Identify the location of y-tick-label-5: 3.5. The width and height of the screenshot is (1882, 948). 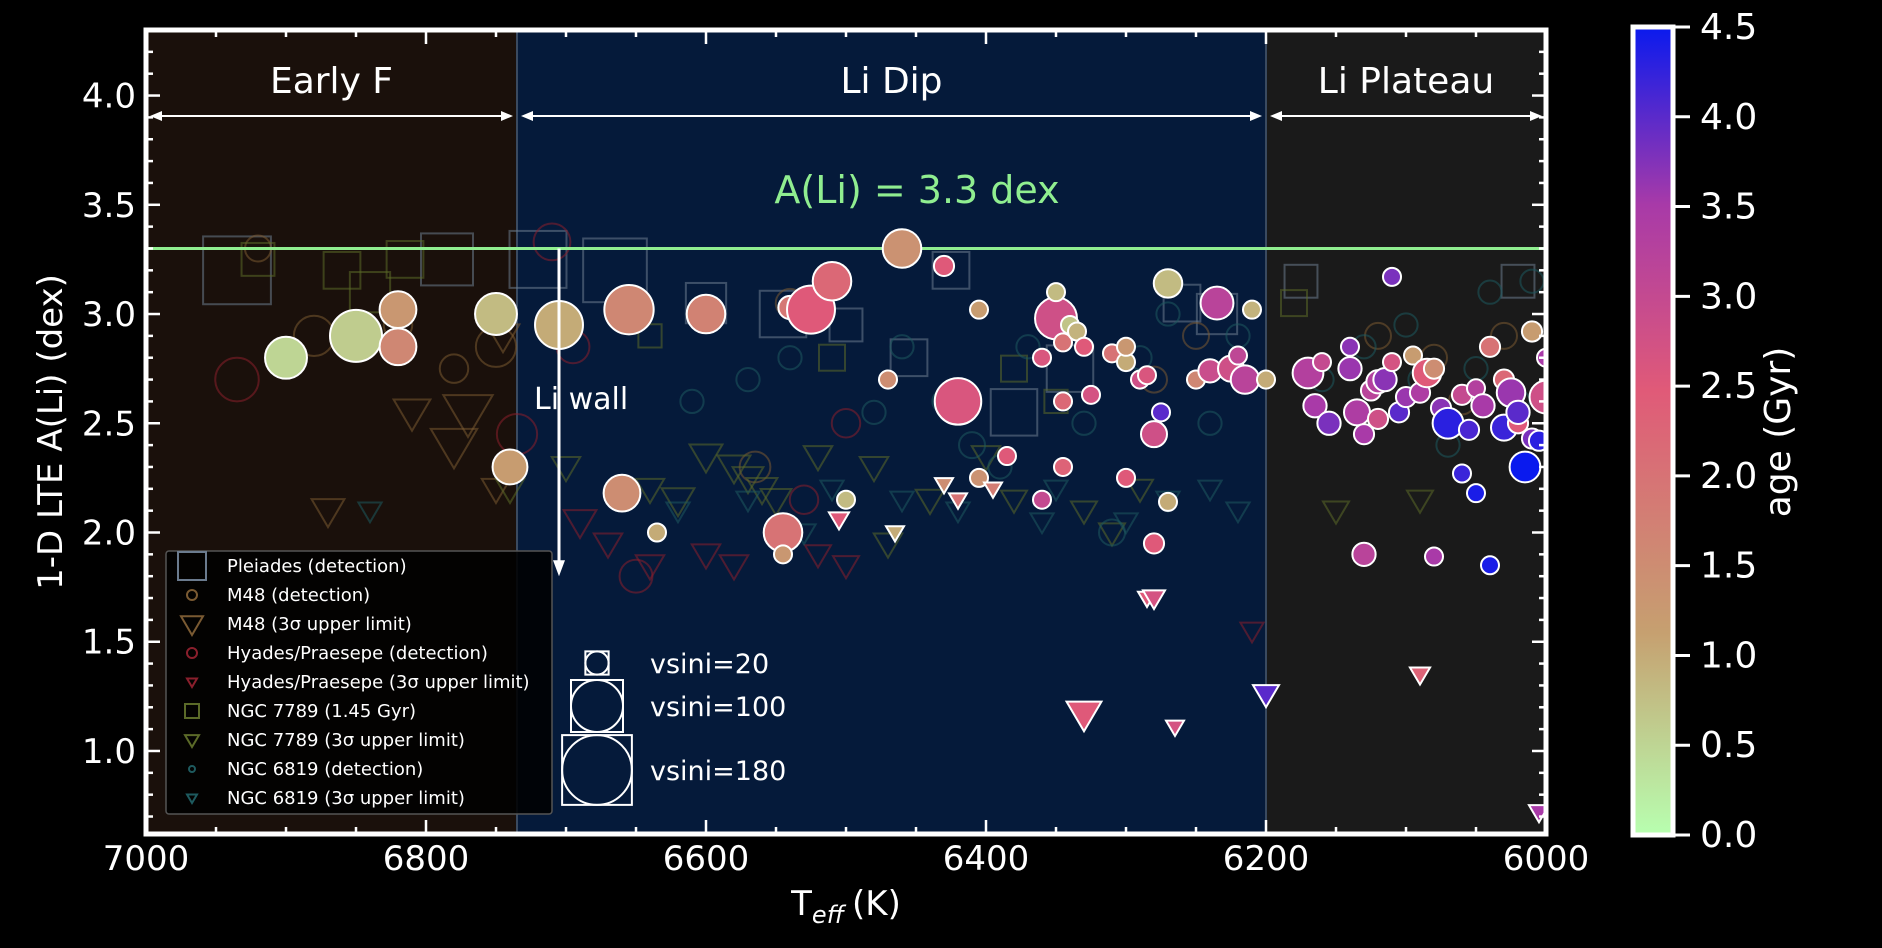
(109, 206).